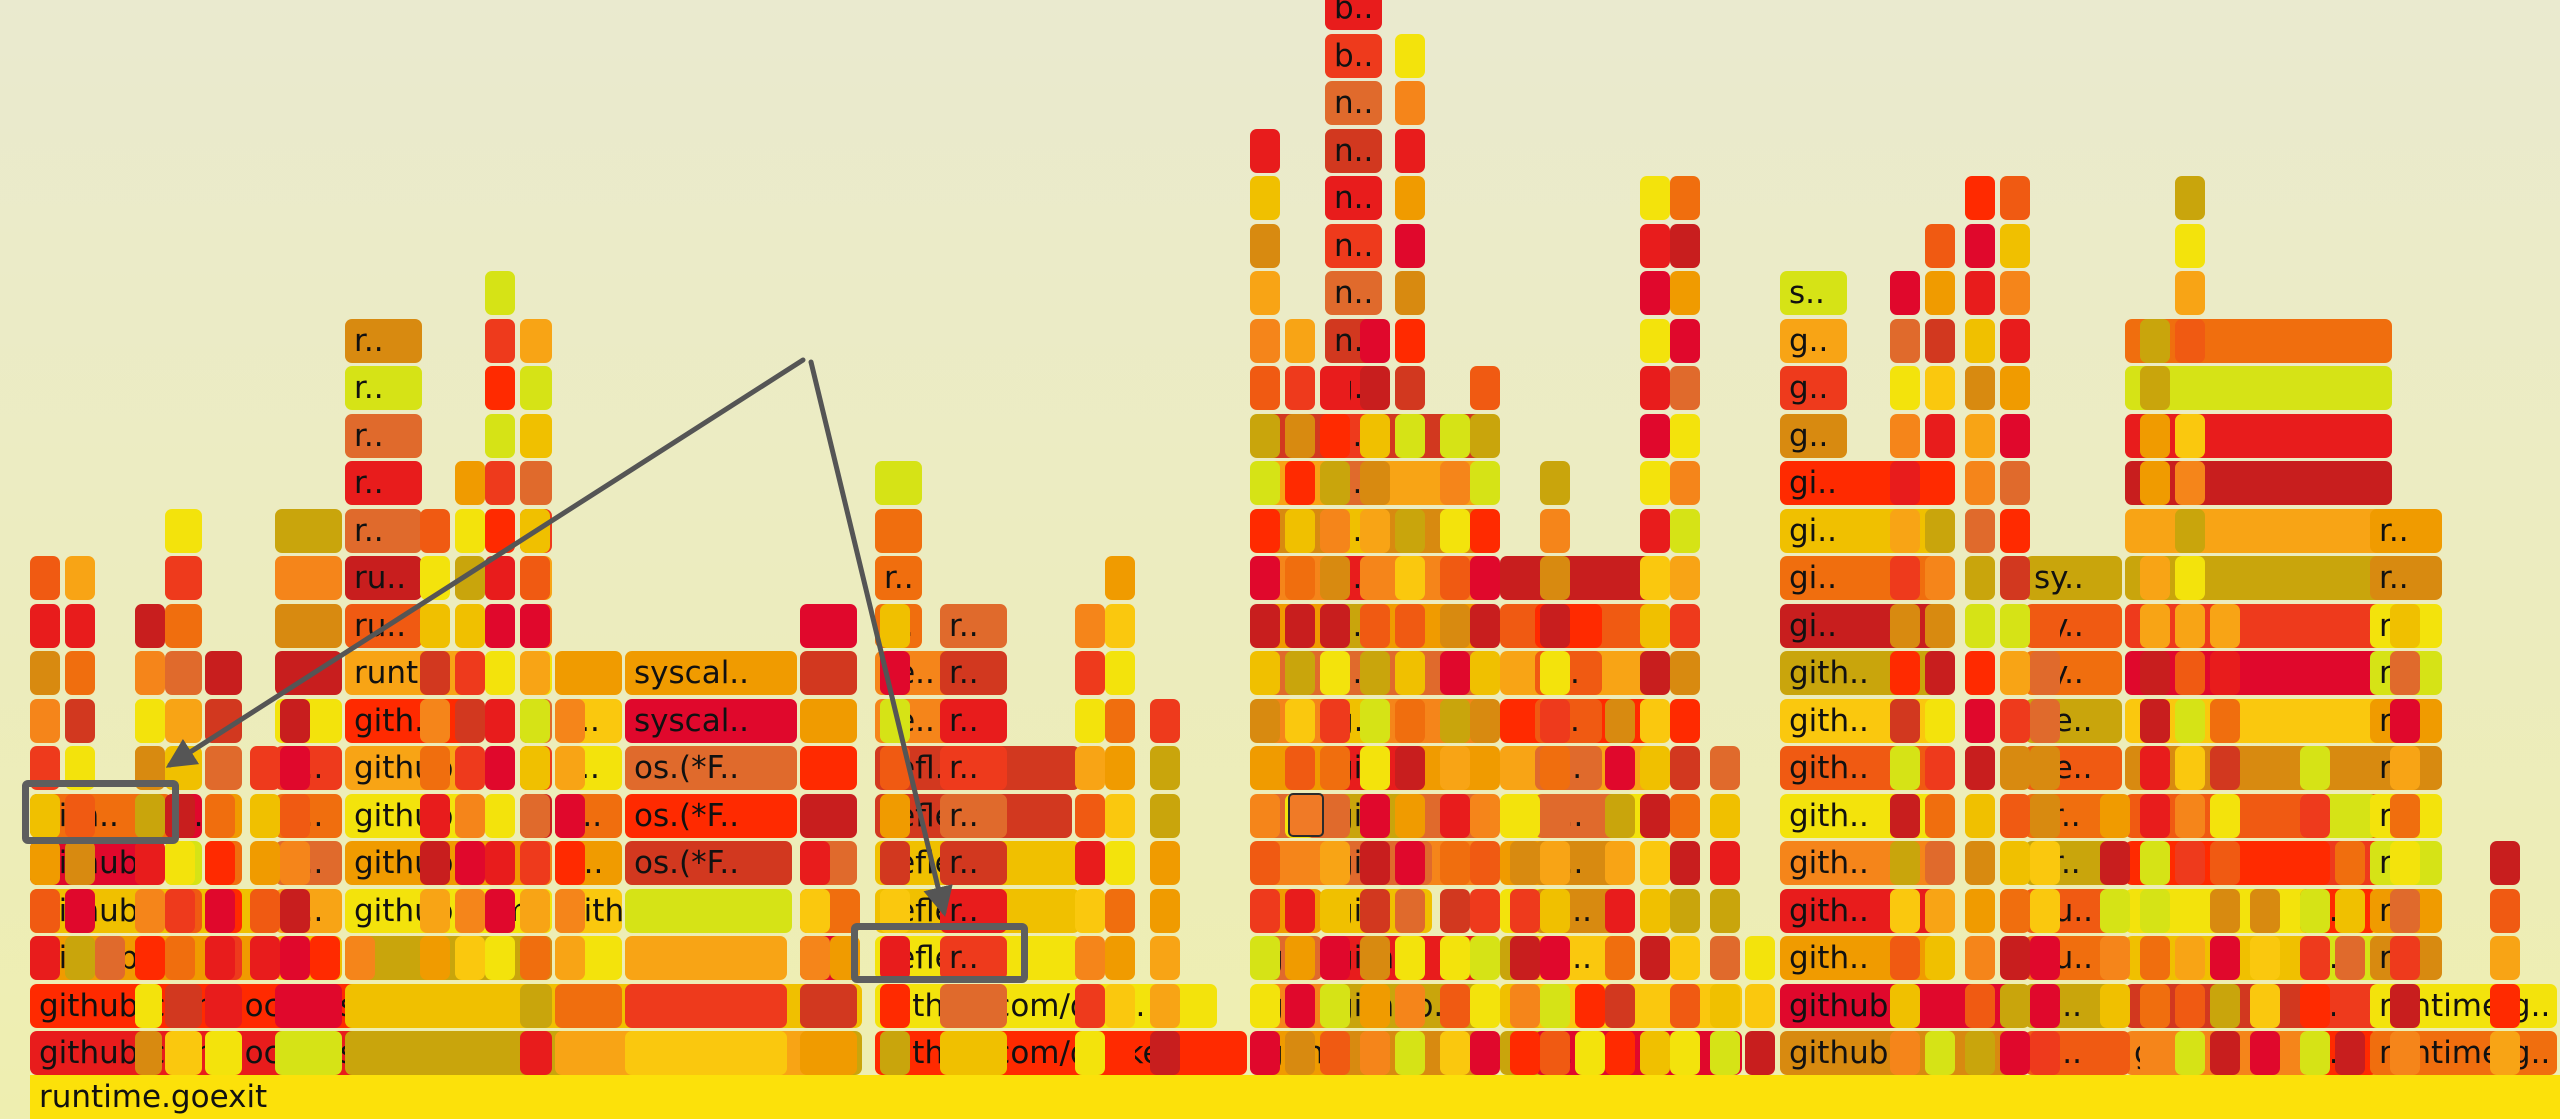 Image resolution: width=2560 pixels, height=1119 pixels. Describe the element at coordinates (1813, 388) in the screenshot. I see `flame-frame: g..` at that location.